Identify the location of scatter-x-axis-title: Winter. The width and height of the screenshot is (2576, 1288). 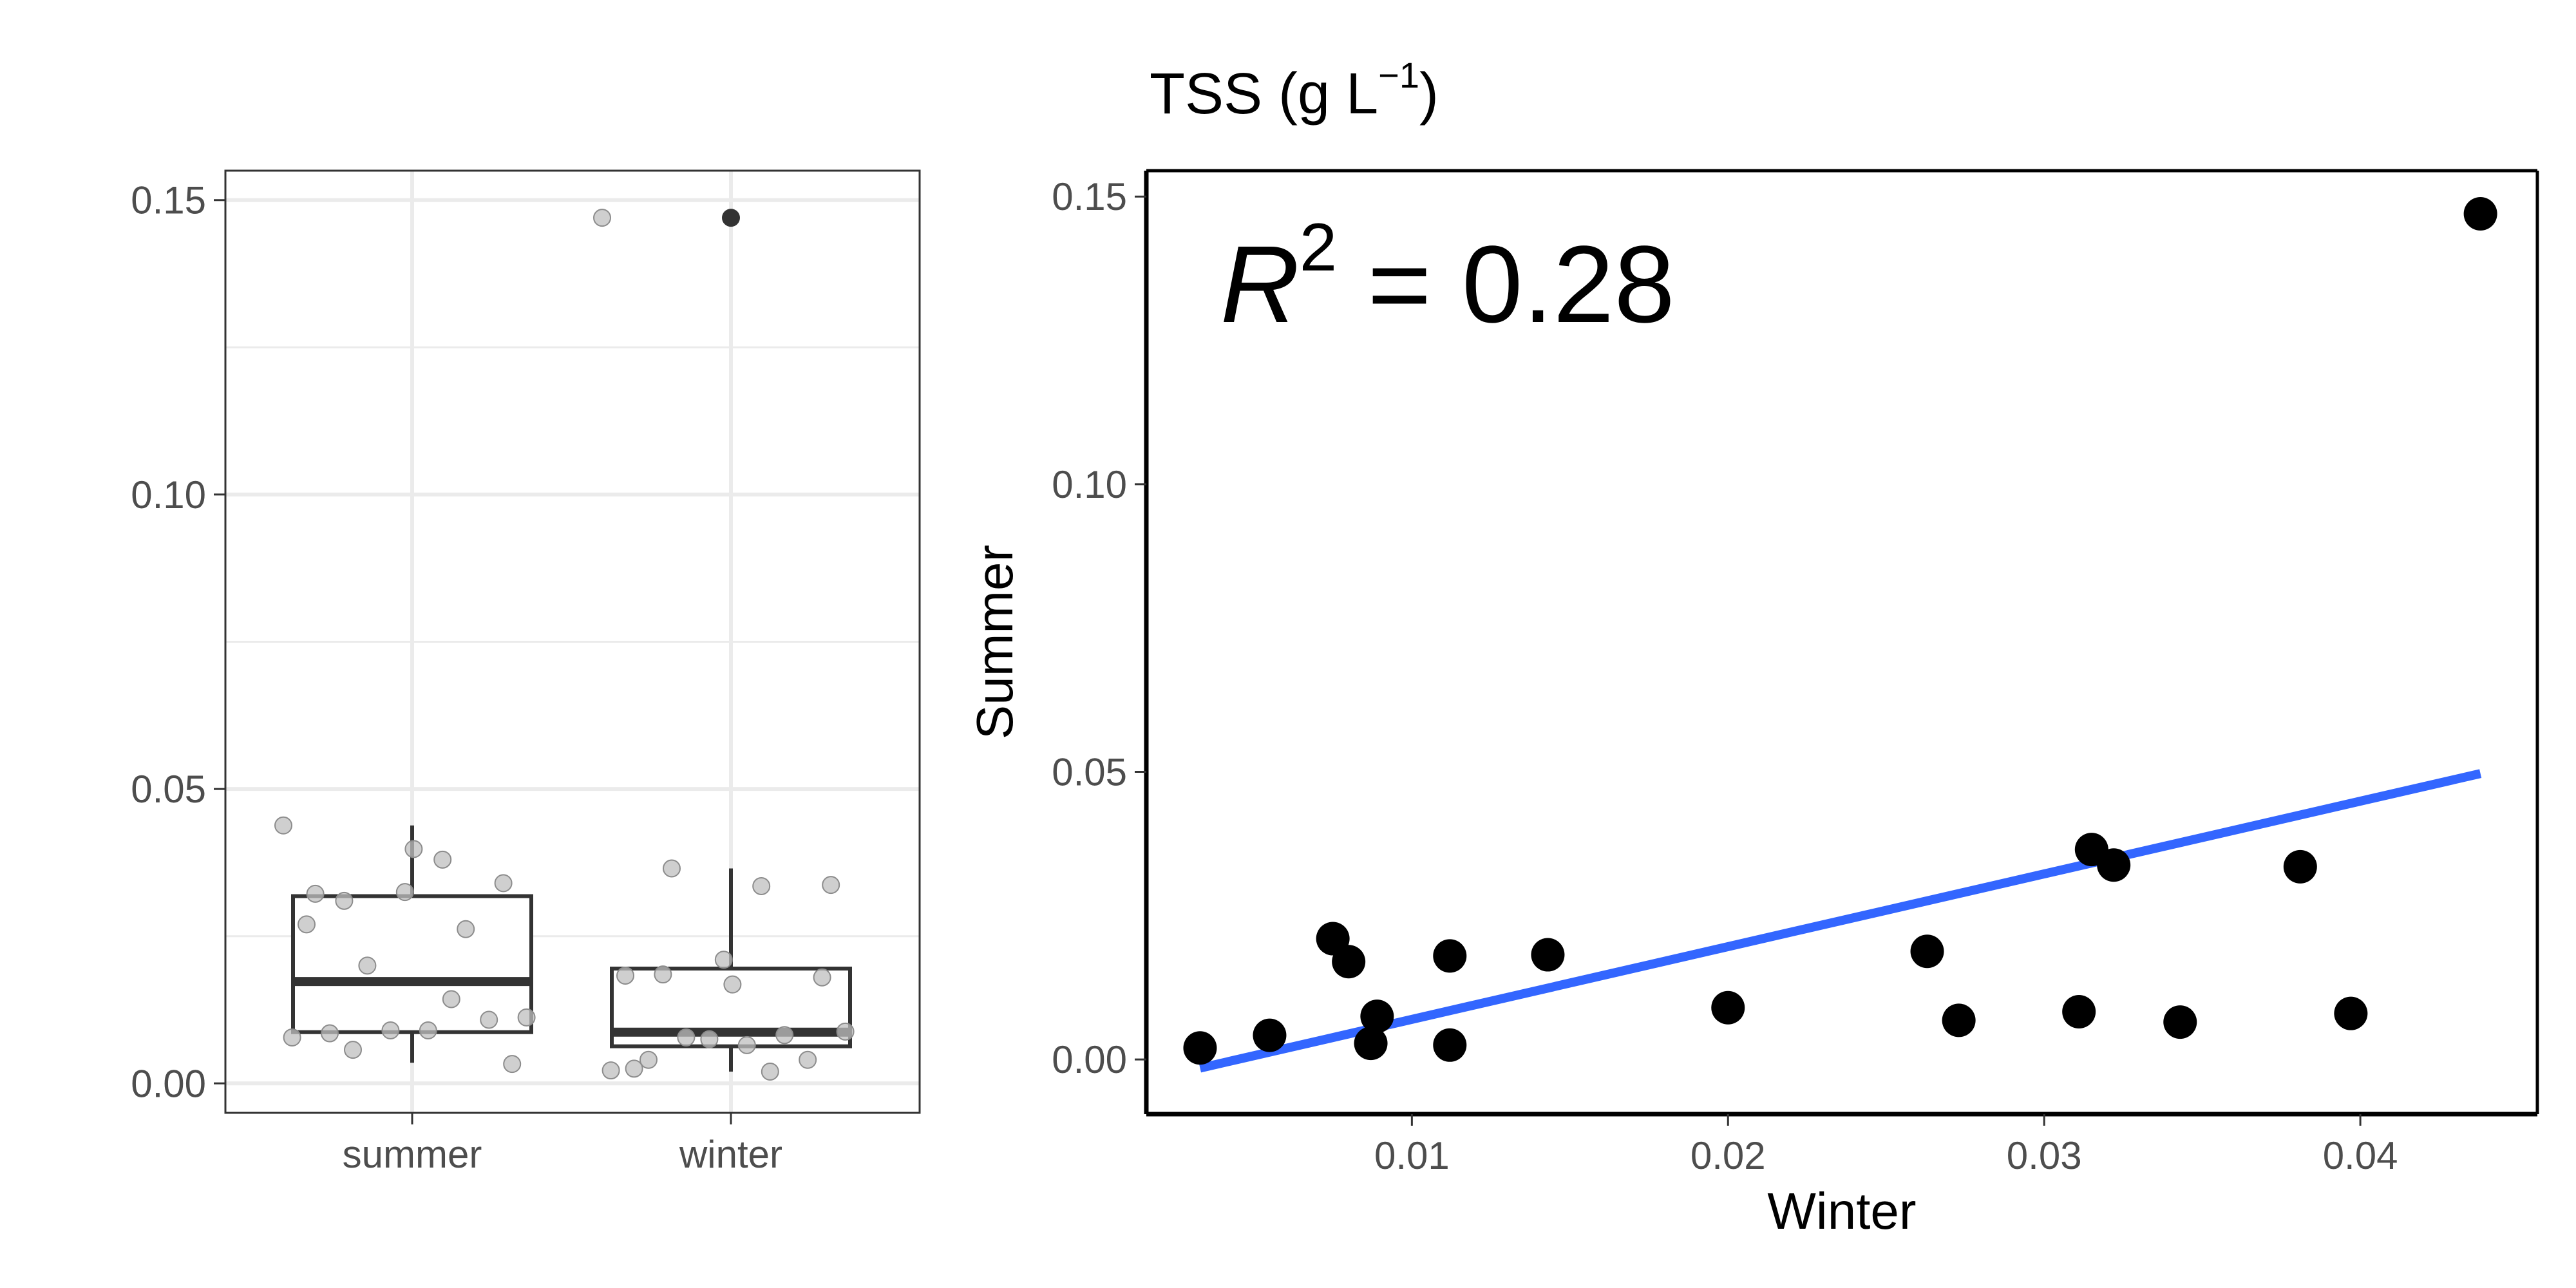
(1841, 1211).